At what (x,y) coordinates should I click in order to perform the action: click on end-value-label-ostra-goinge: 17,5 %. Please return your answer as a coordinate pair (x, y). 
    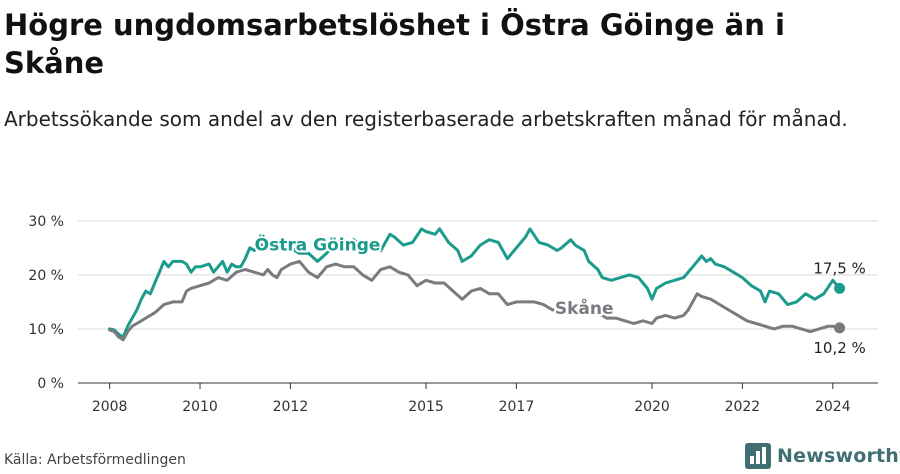
    Looking at the image, I should click on (839, 268).